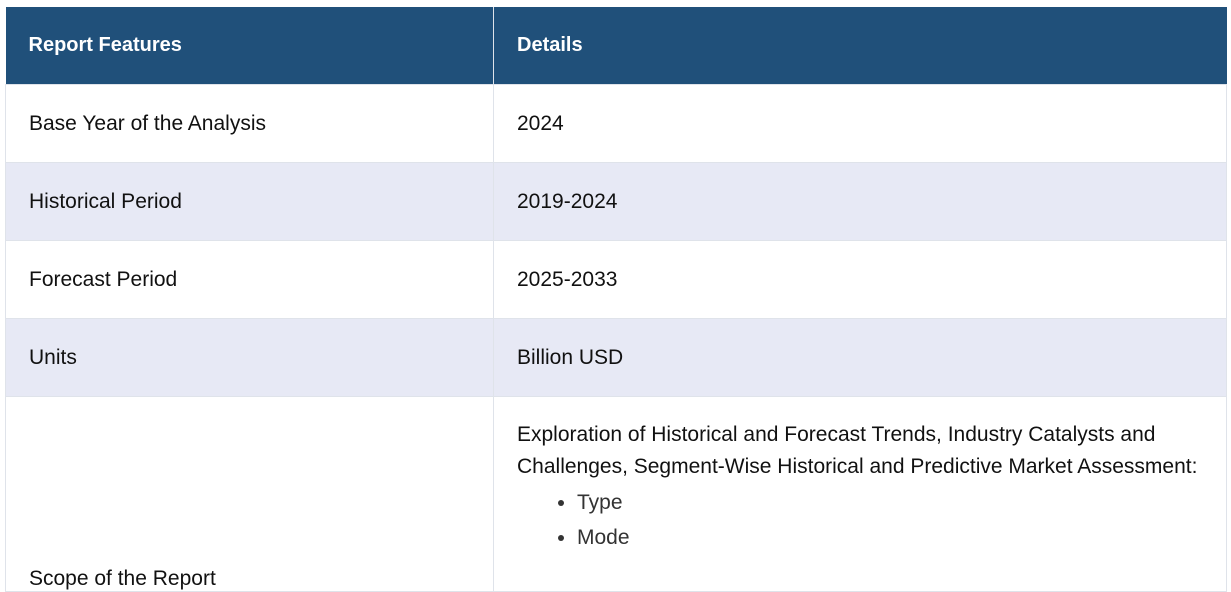  Describe the element at coordinates (249, 279) in the screenshot. I see `feature-cell: Forecast Period` at that location.